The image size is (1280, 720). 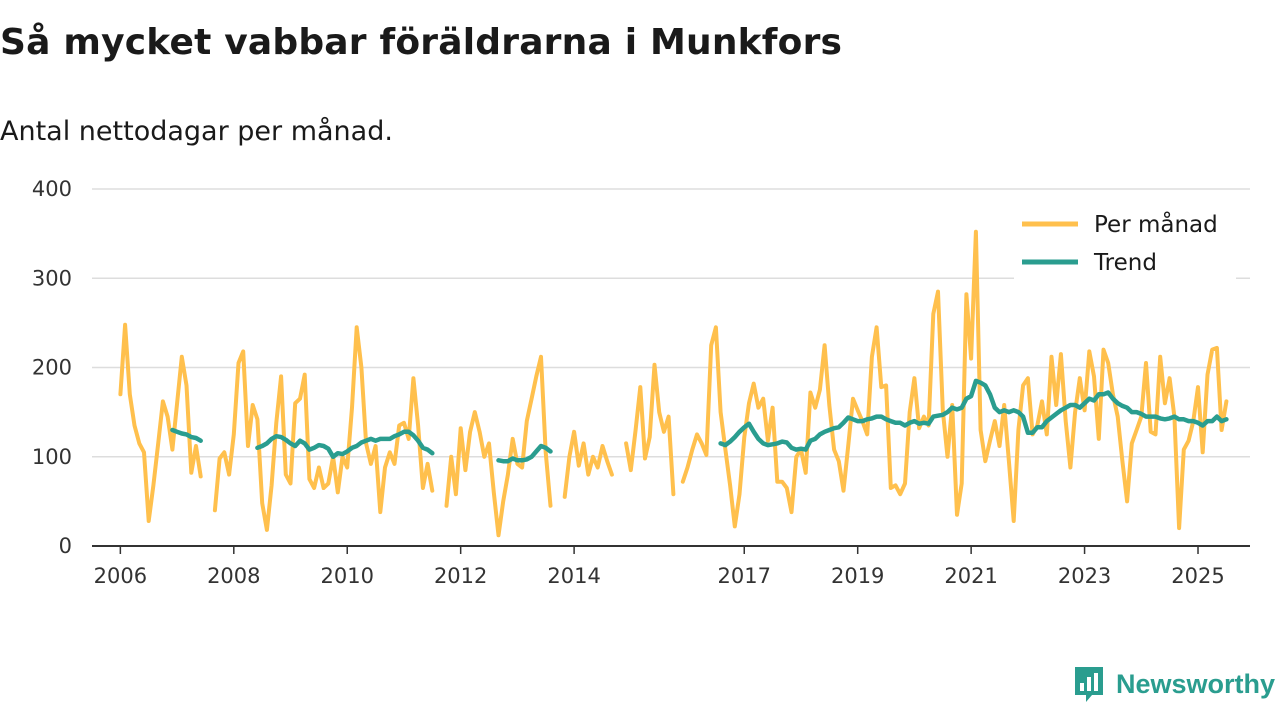 What do you see at coordinates (744, 576) in the screenshot?
I see `x-tick-label: 2017` at bounding box center [744, 576].